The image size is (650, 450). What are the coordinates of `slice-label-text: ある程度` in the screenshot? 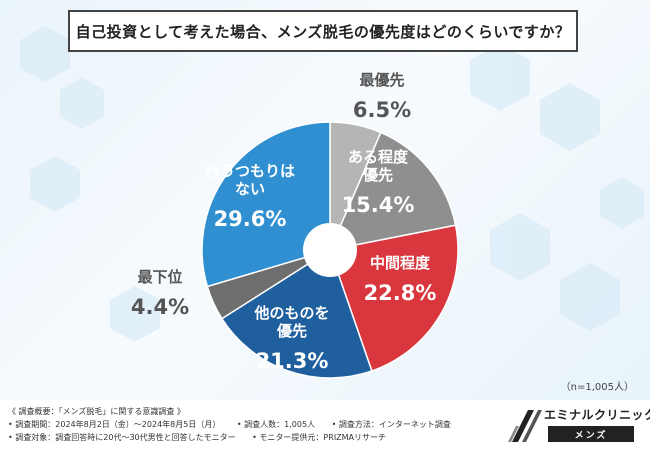 It's located at (378, 157).